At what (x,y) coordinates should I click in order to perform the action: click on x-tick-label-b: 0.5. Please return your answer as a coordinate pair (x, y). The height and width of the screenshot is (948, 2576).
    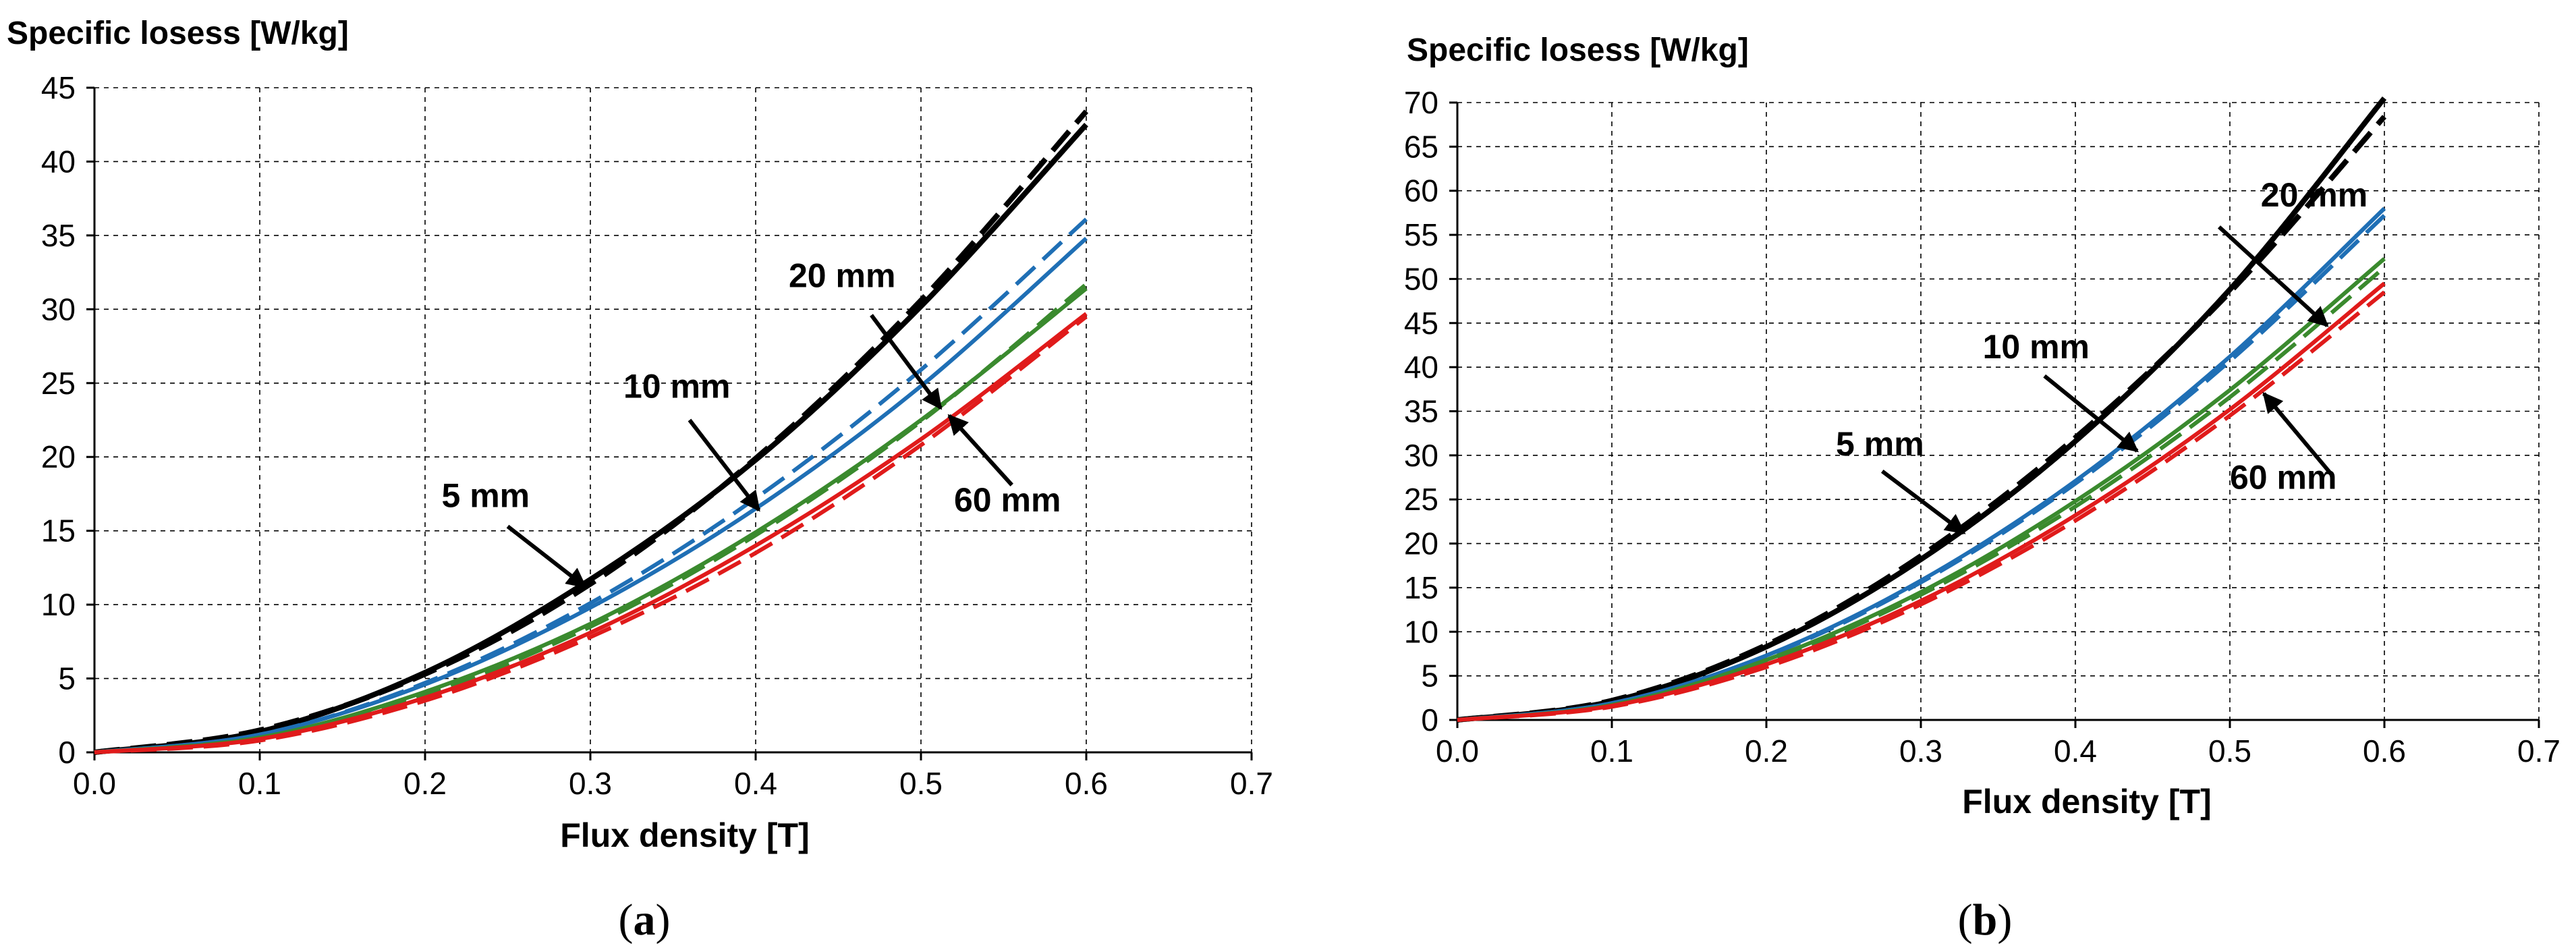
    Looking at the image, I should click on (2229, 751).